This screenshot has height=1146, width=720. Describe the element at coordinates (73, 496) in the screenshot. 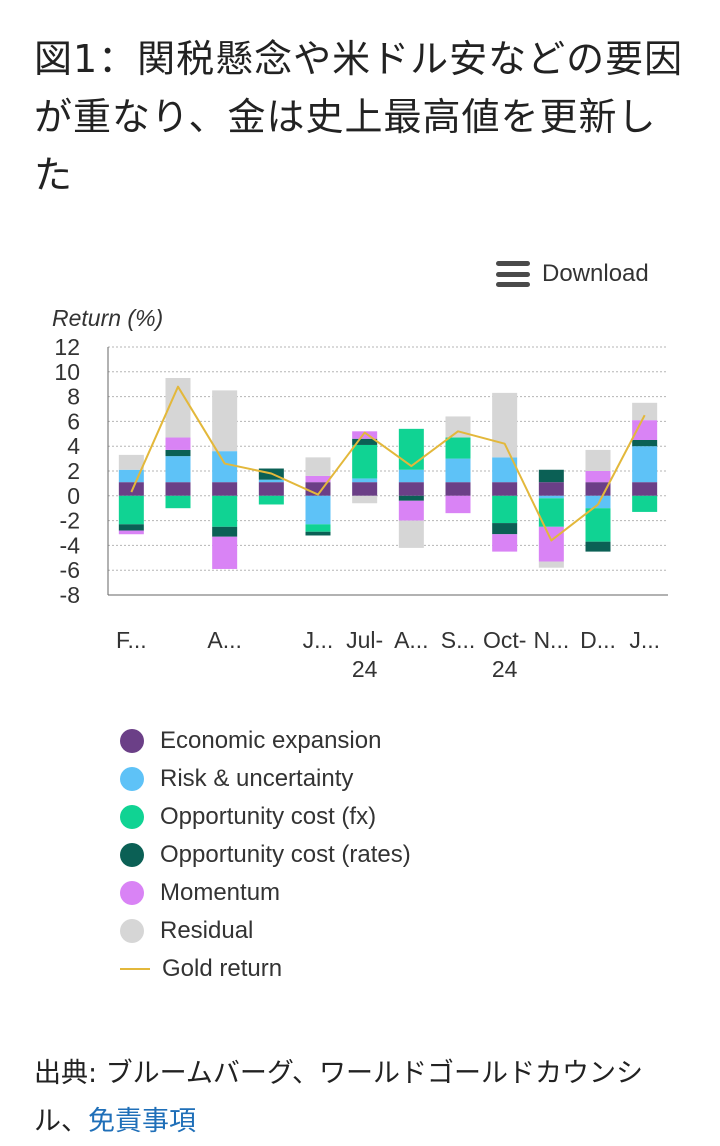

I see `y-tick-label: 0` at that location.